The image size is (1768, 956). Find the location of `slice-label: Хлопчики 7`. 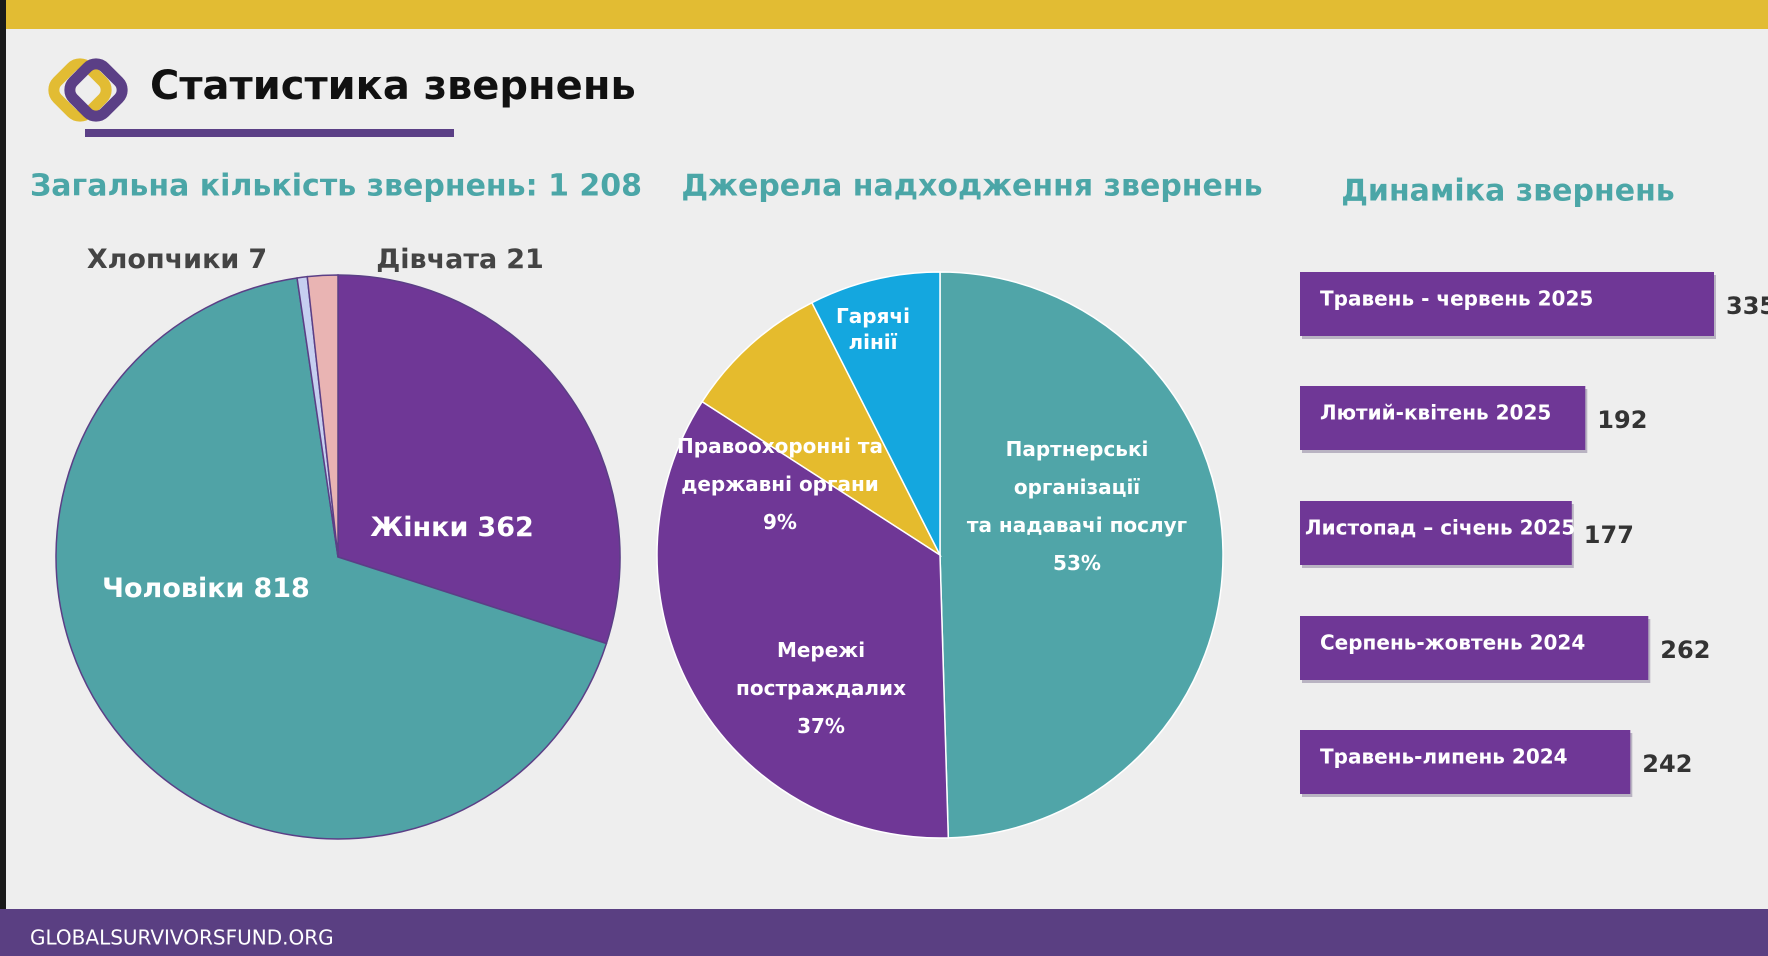

slice-label: Хлопчики 7 is located at coordinates (177, 259).